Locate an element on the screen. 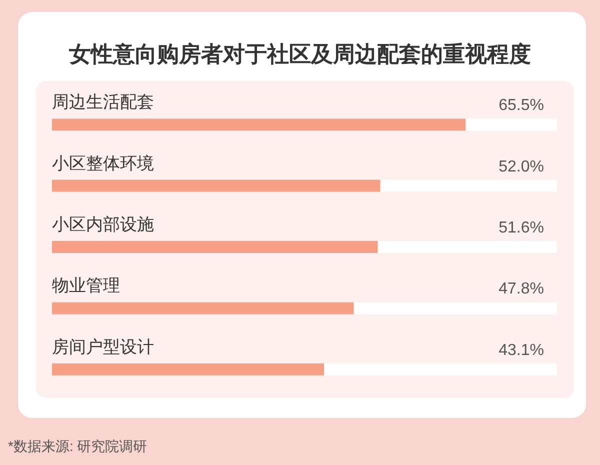 The height and width of the screenshot is (465, 600). data-label: 52.0% is located at coordinates (521, 167).